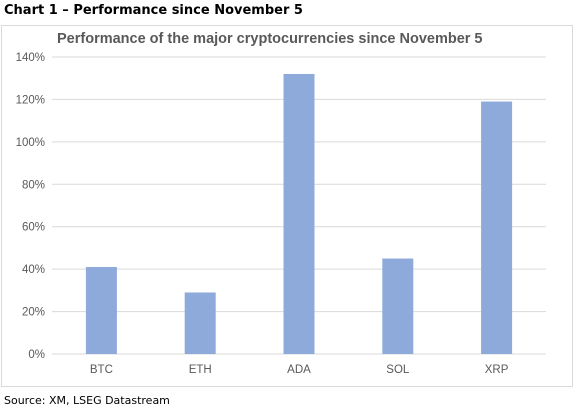 This screenshot has width=579, height=415. Describe the element at coordinates (200, 370) in the screenshot. I see `x-tick-label: ETH` at that location.